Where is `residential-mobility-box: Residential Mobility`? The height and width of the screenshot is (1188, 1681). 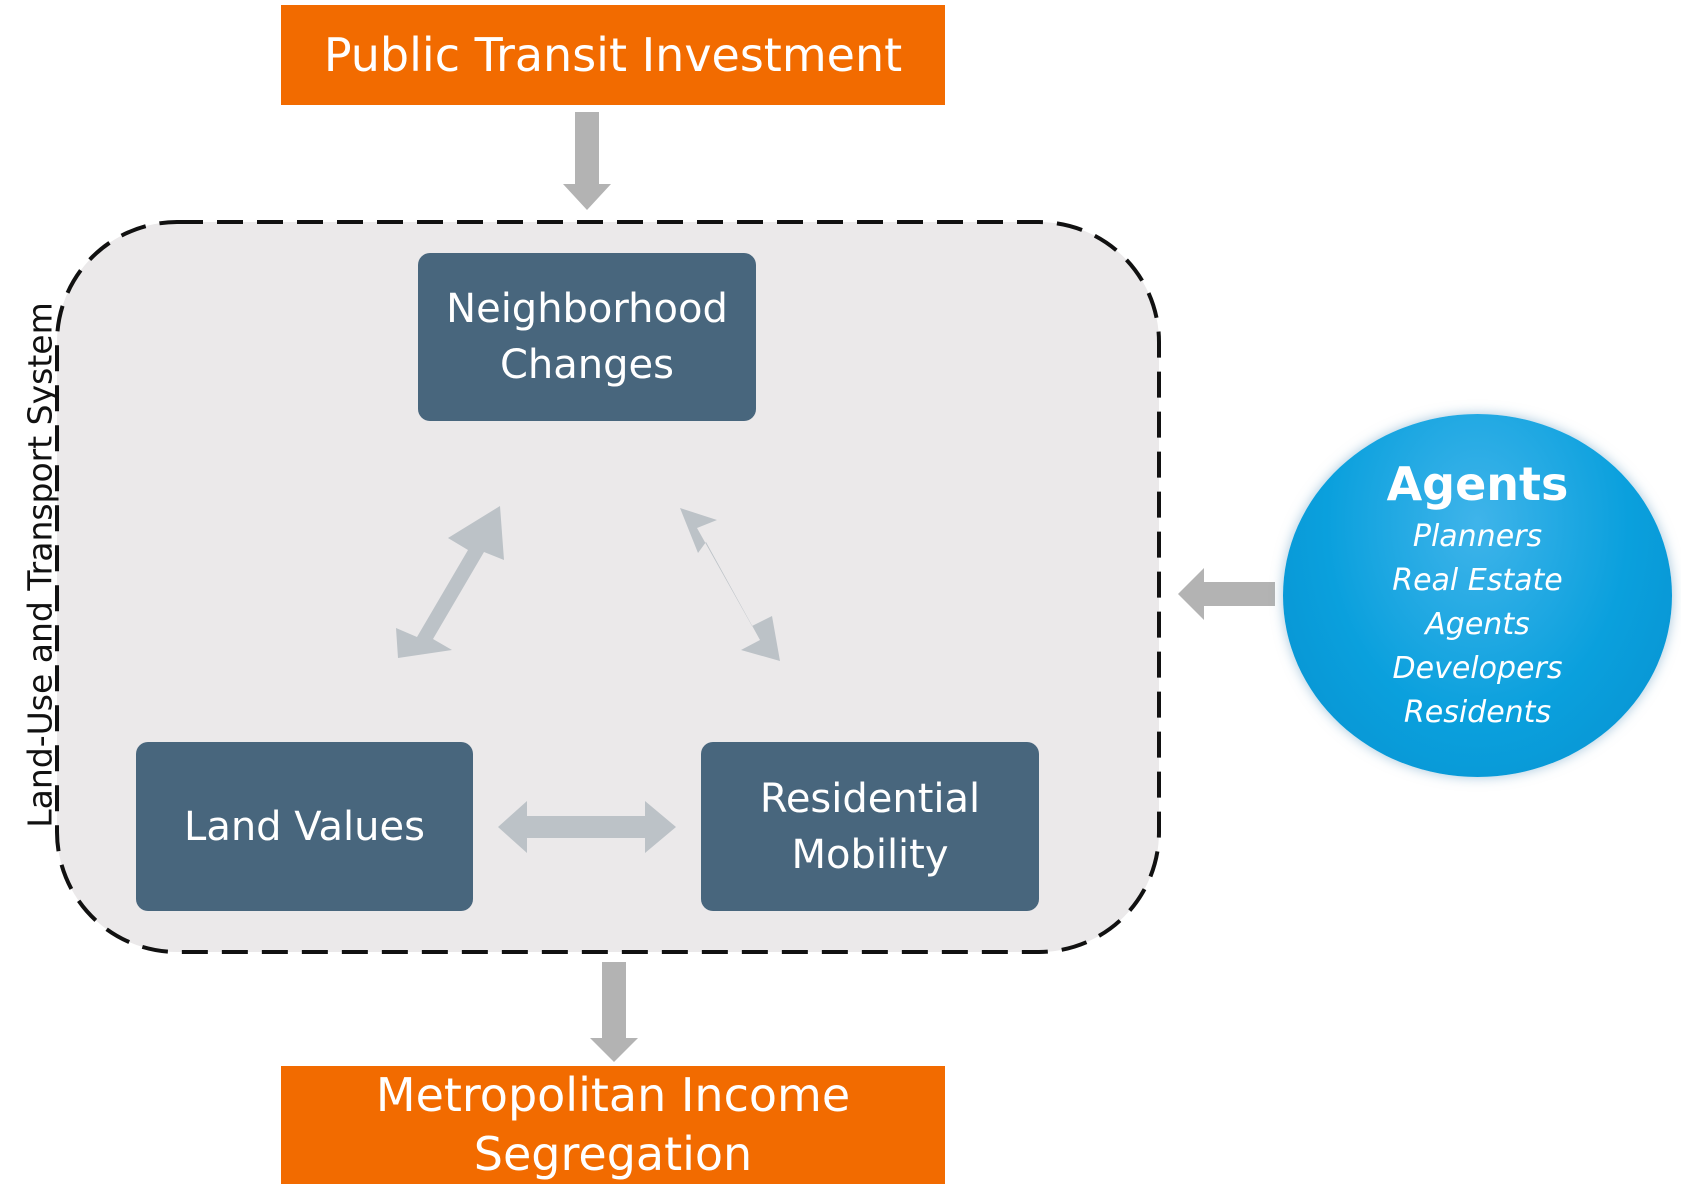
residential-mobility-box: Residential Mobility is located at coordinates (870, 826).